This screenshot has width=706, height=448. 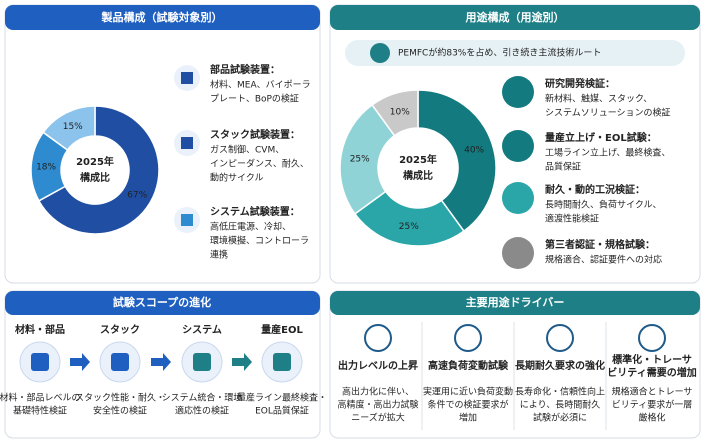 I want to click on item-desc: ガス制御、CVM、, so click(x=247, y=150).